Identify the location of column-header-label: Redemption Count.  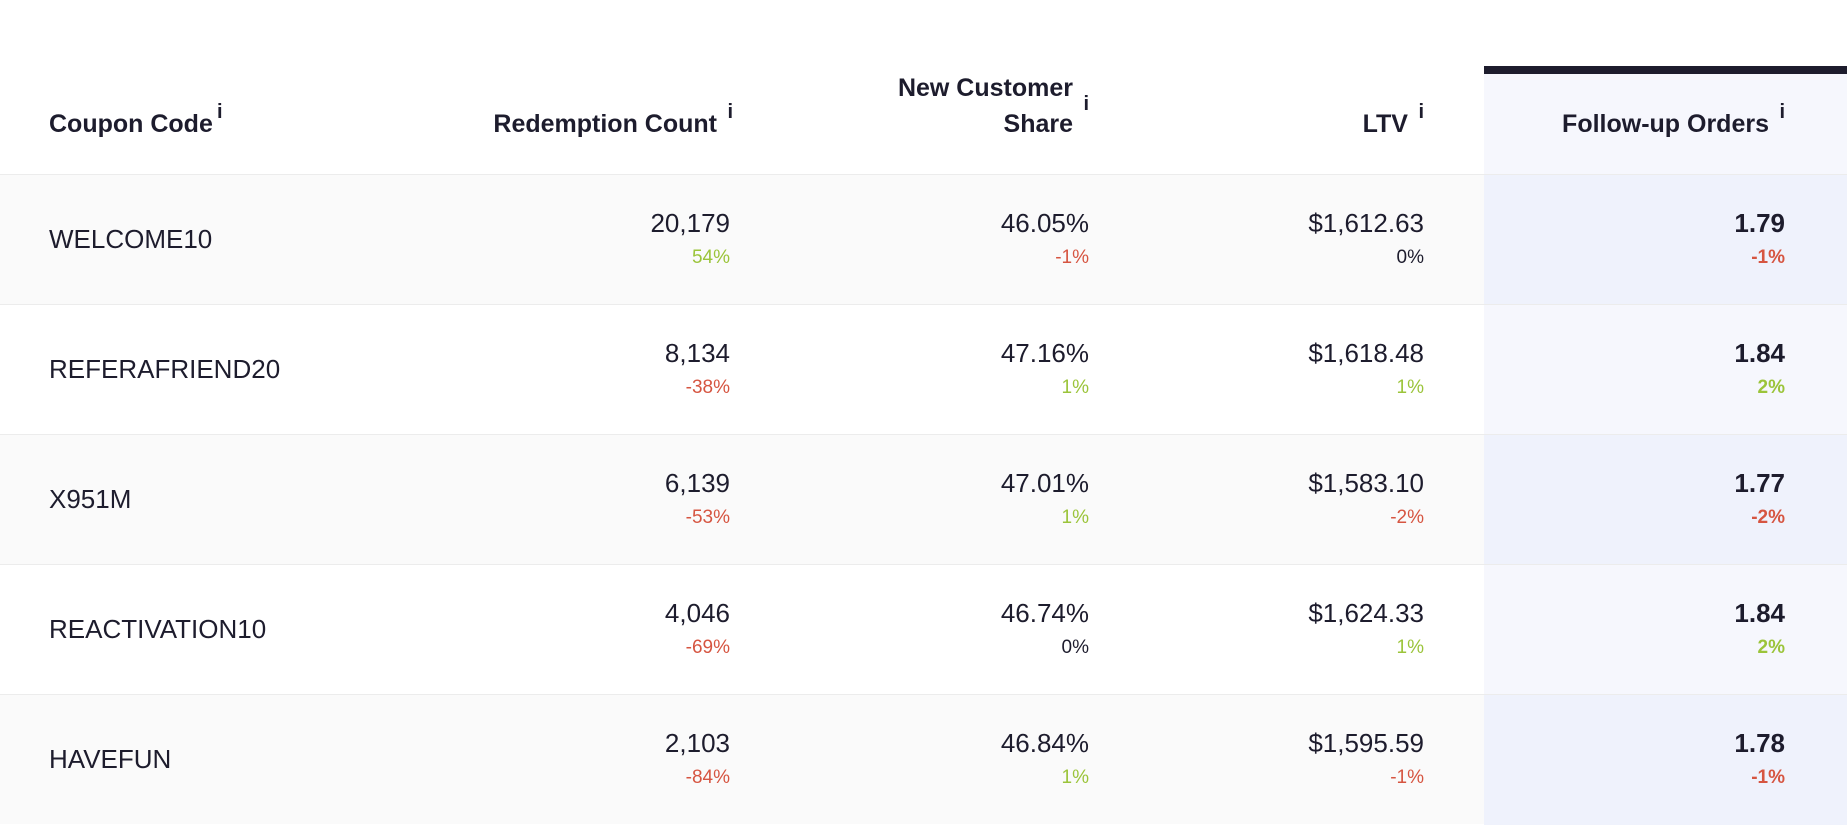
(605, 124).